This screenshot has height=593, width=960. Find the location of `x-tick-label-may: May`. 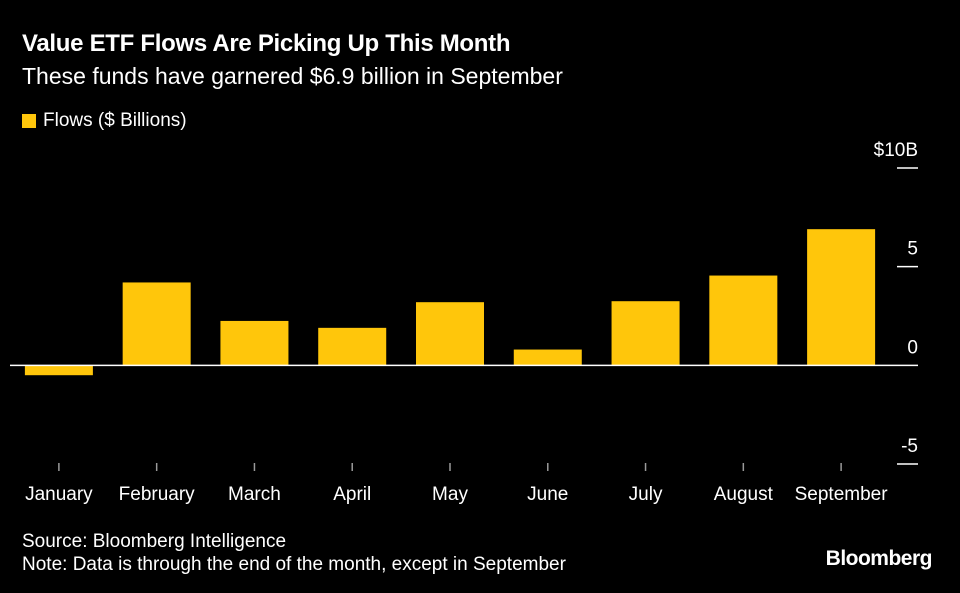

x-tick-label-may: May is located at coordinates (450, 494).